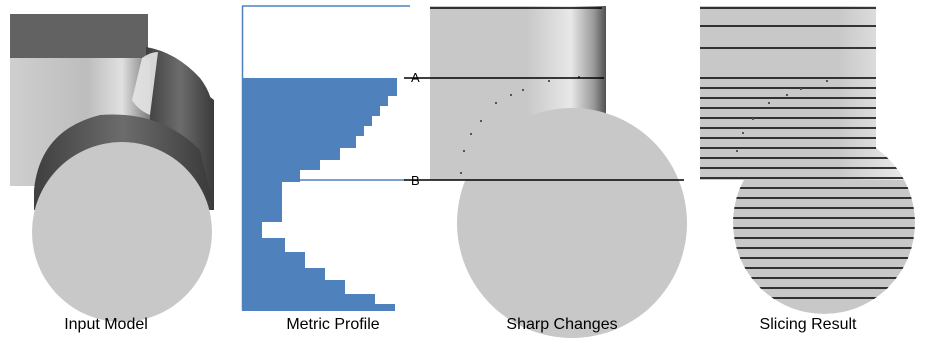  I want to click on marker-a: A, so click(415, 77).